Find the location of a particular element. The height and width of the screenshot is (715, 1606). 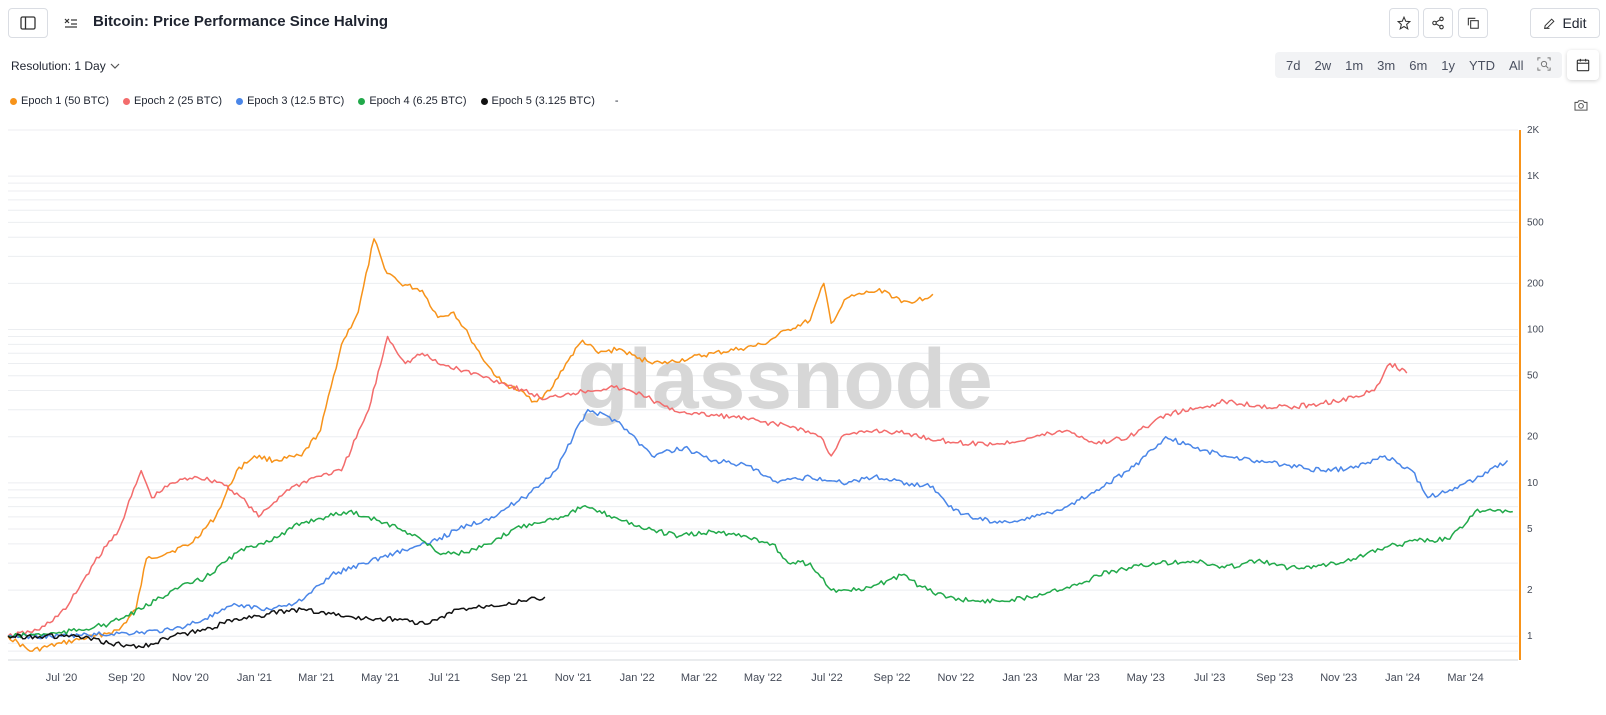

x-tick-label: Jul '23 is located at coordinates (1209, 678).